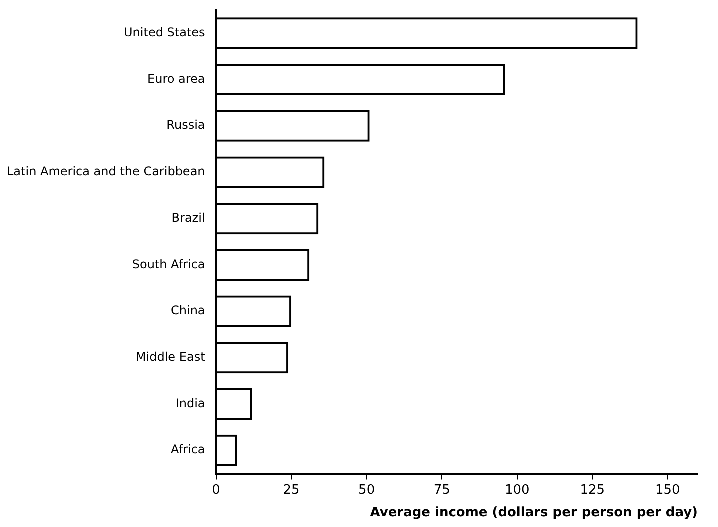  Describe the element at coordinates (191, 403) in the screenshot. I see `y-tick-label: India` at that location.